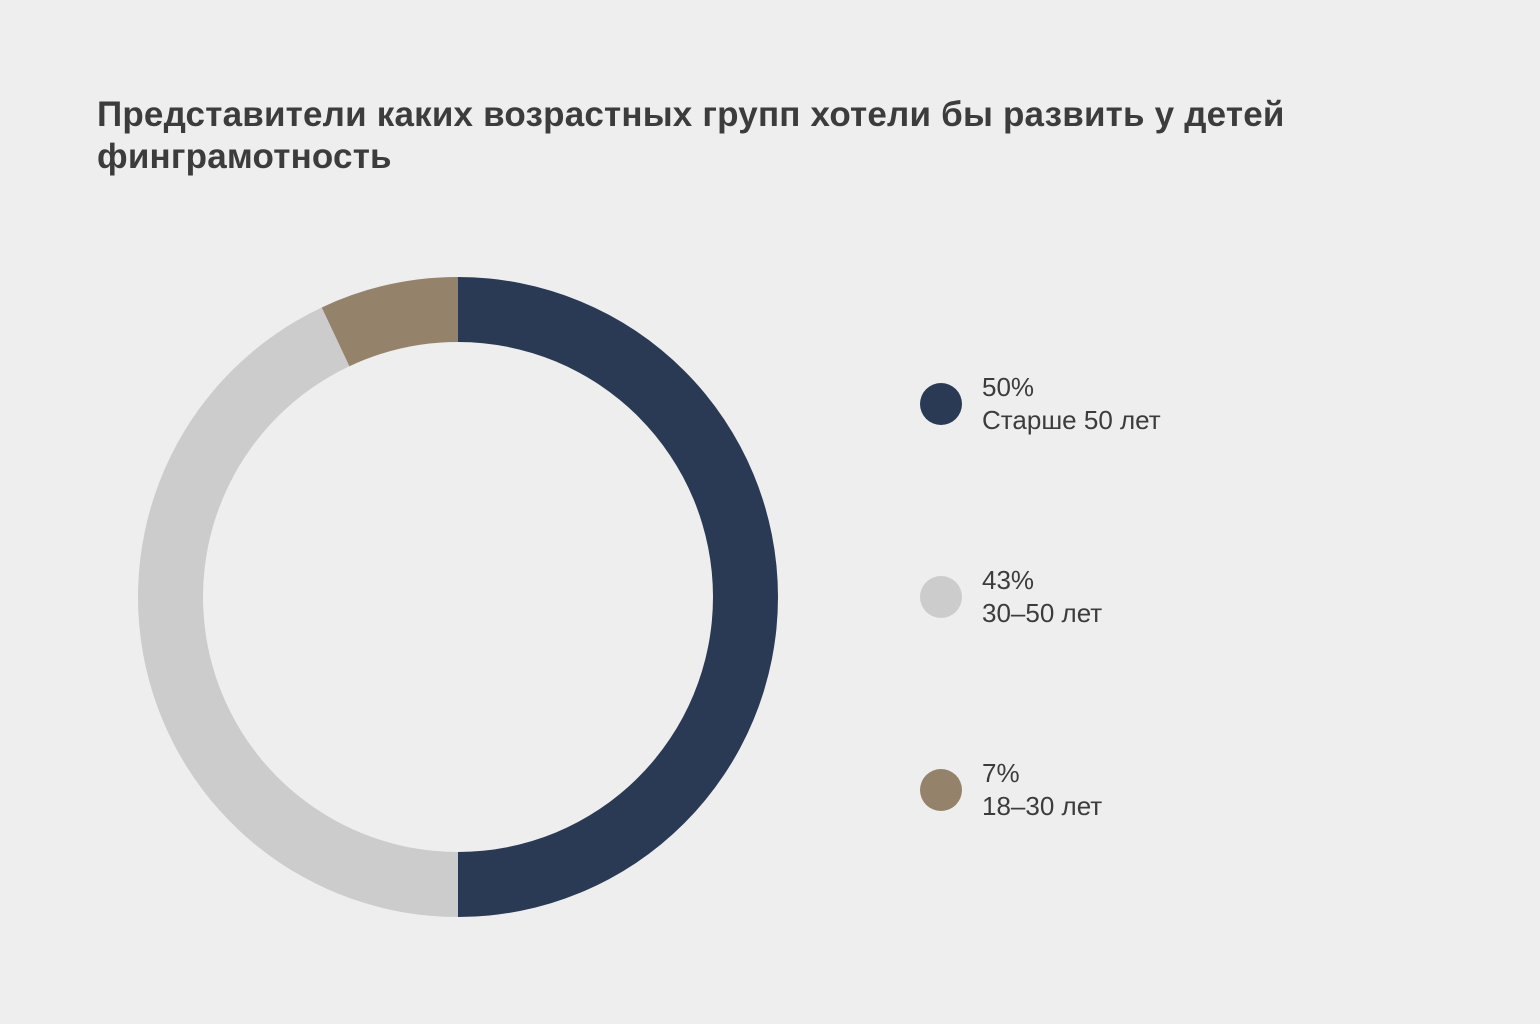  Describe the element at coordinates (1042, 806) in the screenshot. I see `legend-label: 18–30 лет` at that location.